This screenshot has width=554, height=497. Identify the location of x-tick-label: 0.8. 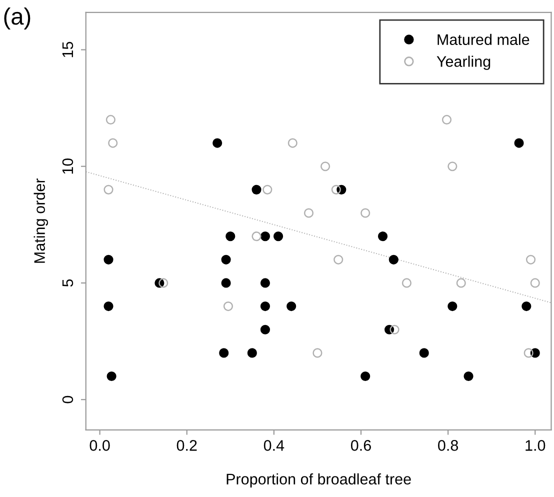
(448, 445).